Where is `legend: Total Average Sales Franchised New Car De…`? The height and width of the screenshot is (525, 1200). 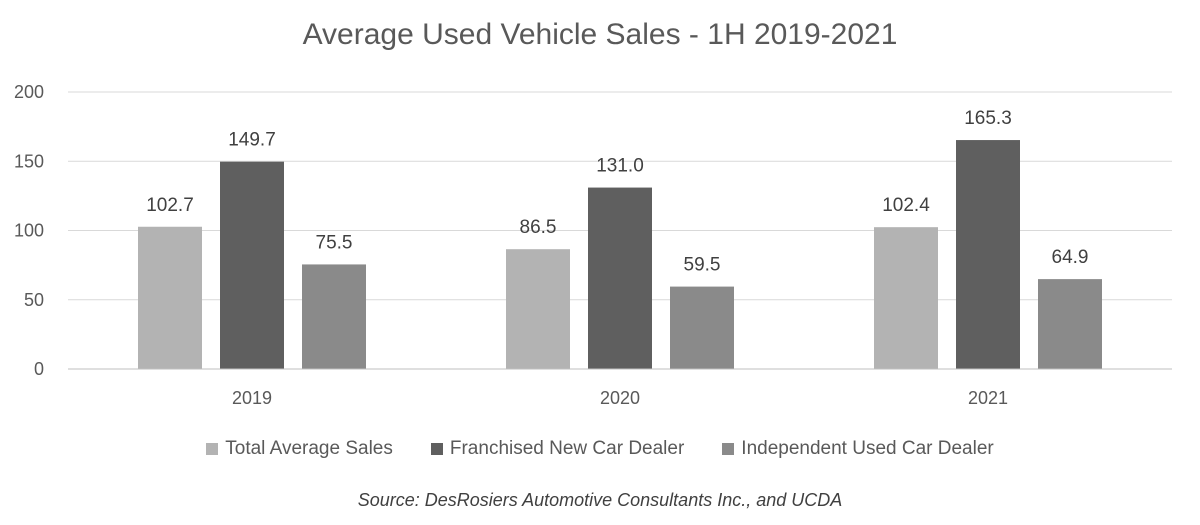
legend: Total Average Sales Franchised New Car De… is located at coordinates (600, 449).